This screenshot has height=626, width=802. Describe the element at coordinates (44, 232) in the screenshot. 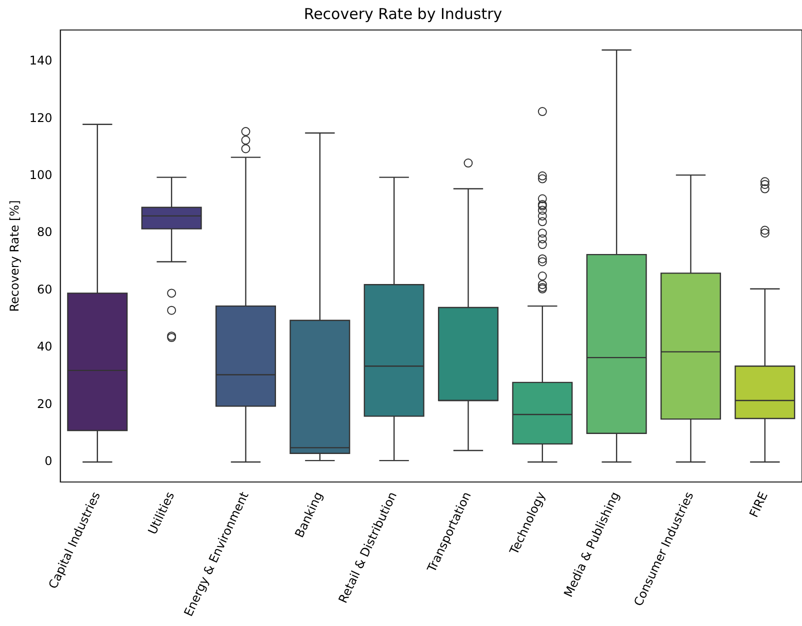

I see `y-tick-label: 80` at that location.